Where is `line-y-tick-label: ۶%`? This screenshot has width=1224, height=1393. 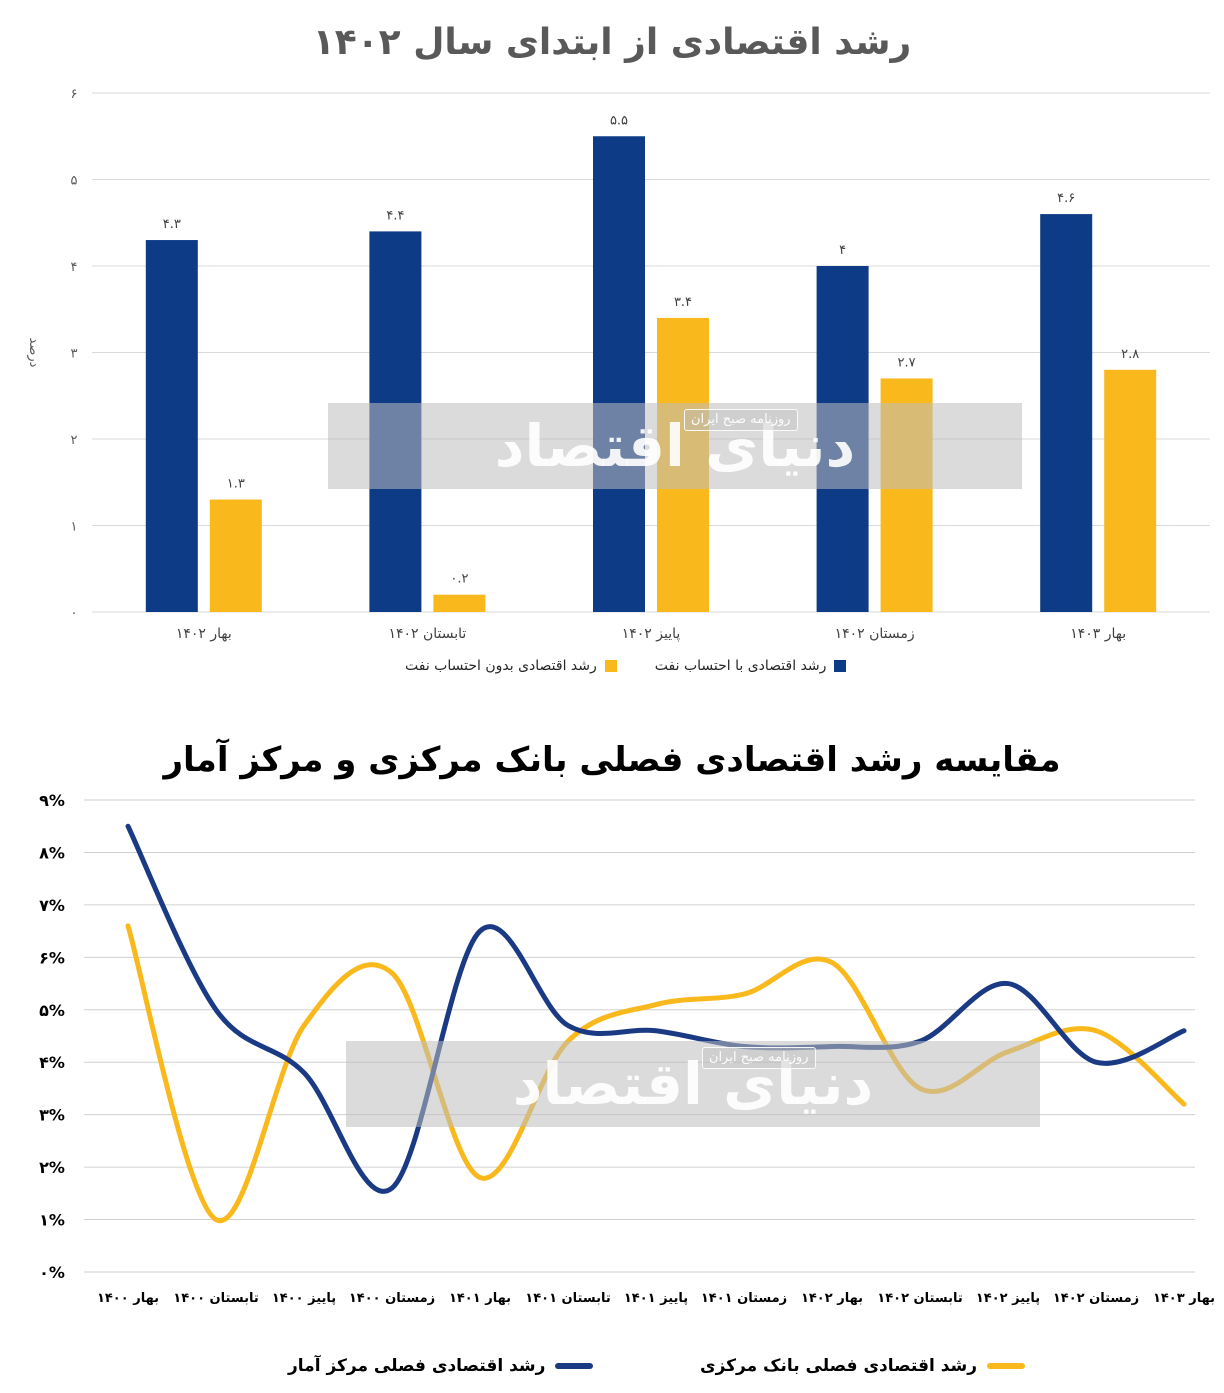
line-y-tick-label: ۶% is located at coordinates (52, 957).